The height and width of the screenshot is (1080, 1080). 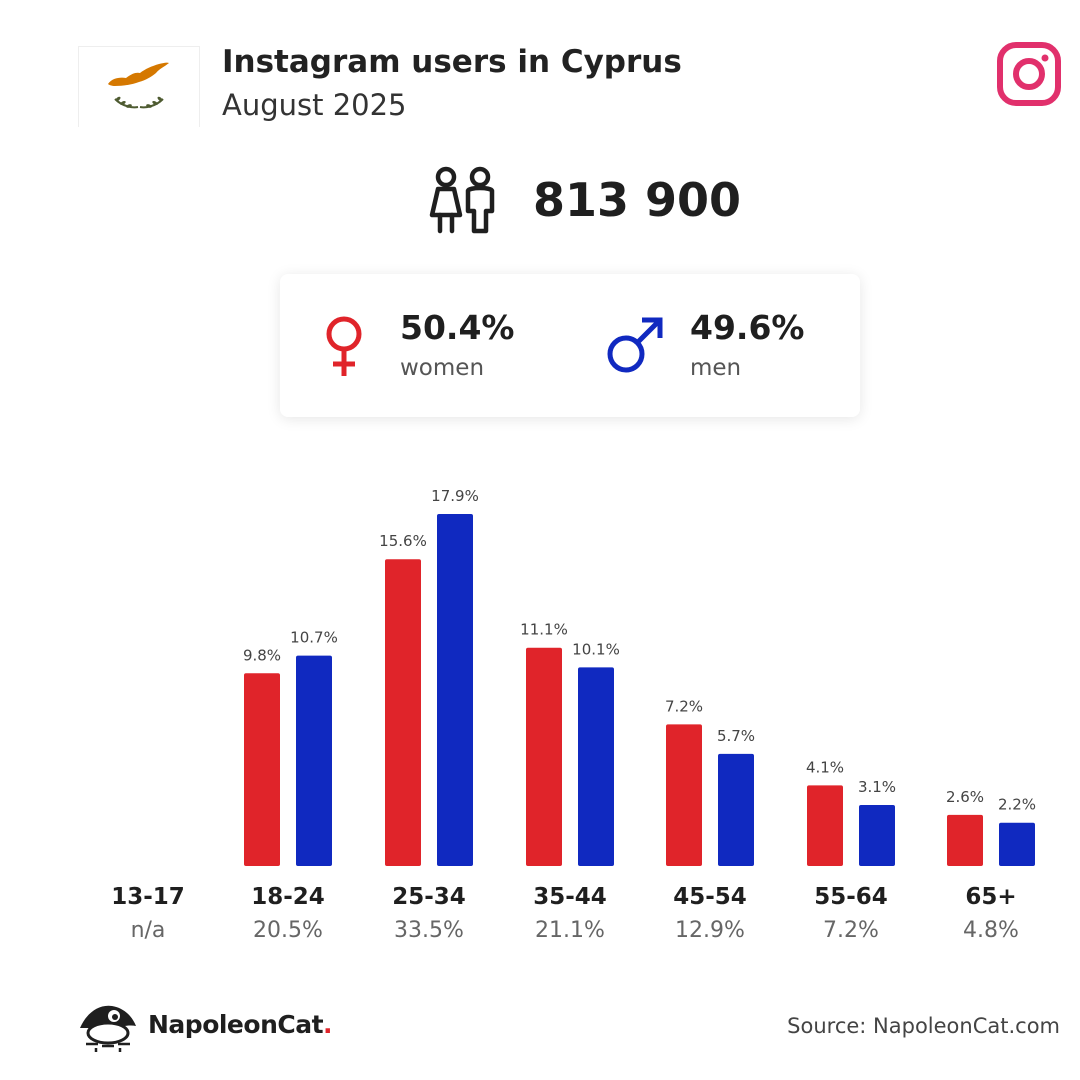 I want to click on bar-value-label: 10.1%, so click(x=596, y=649).